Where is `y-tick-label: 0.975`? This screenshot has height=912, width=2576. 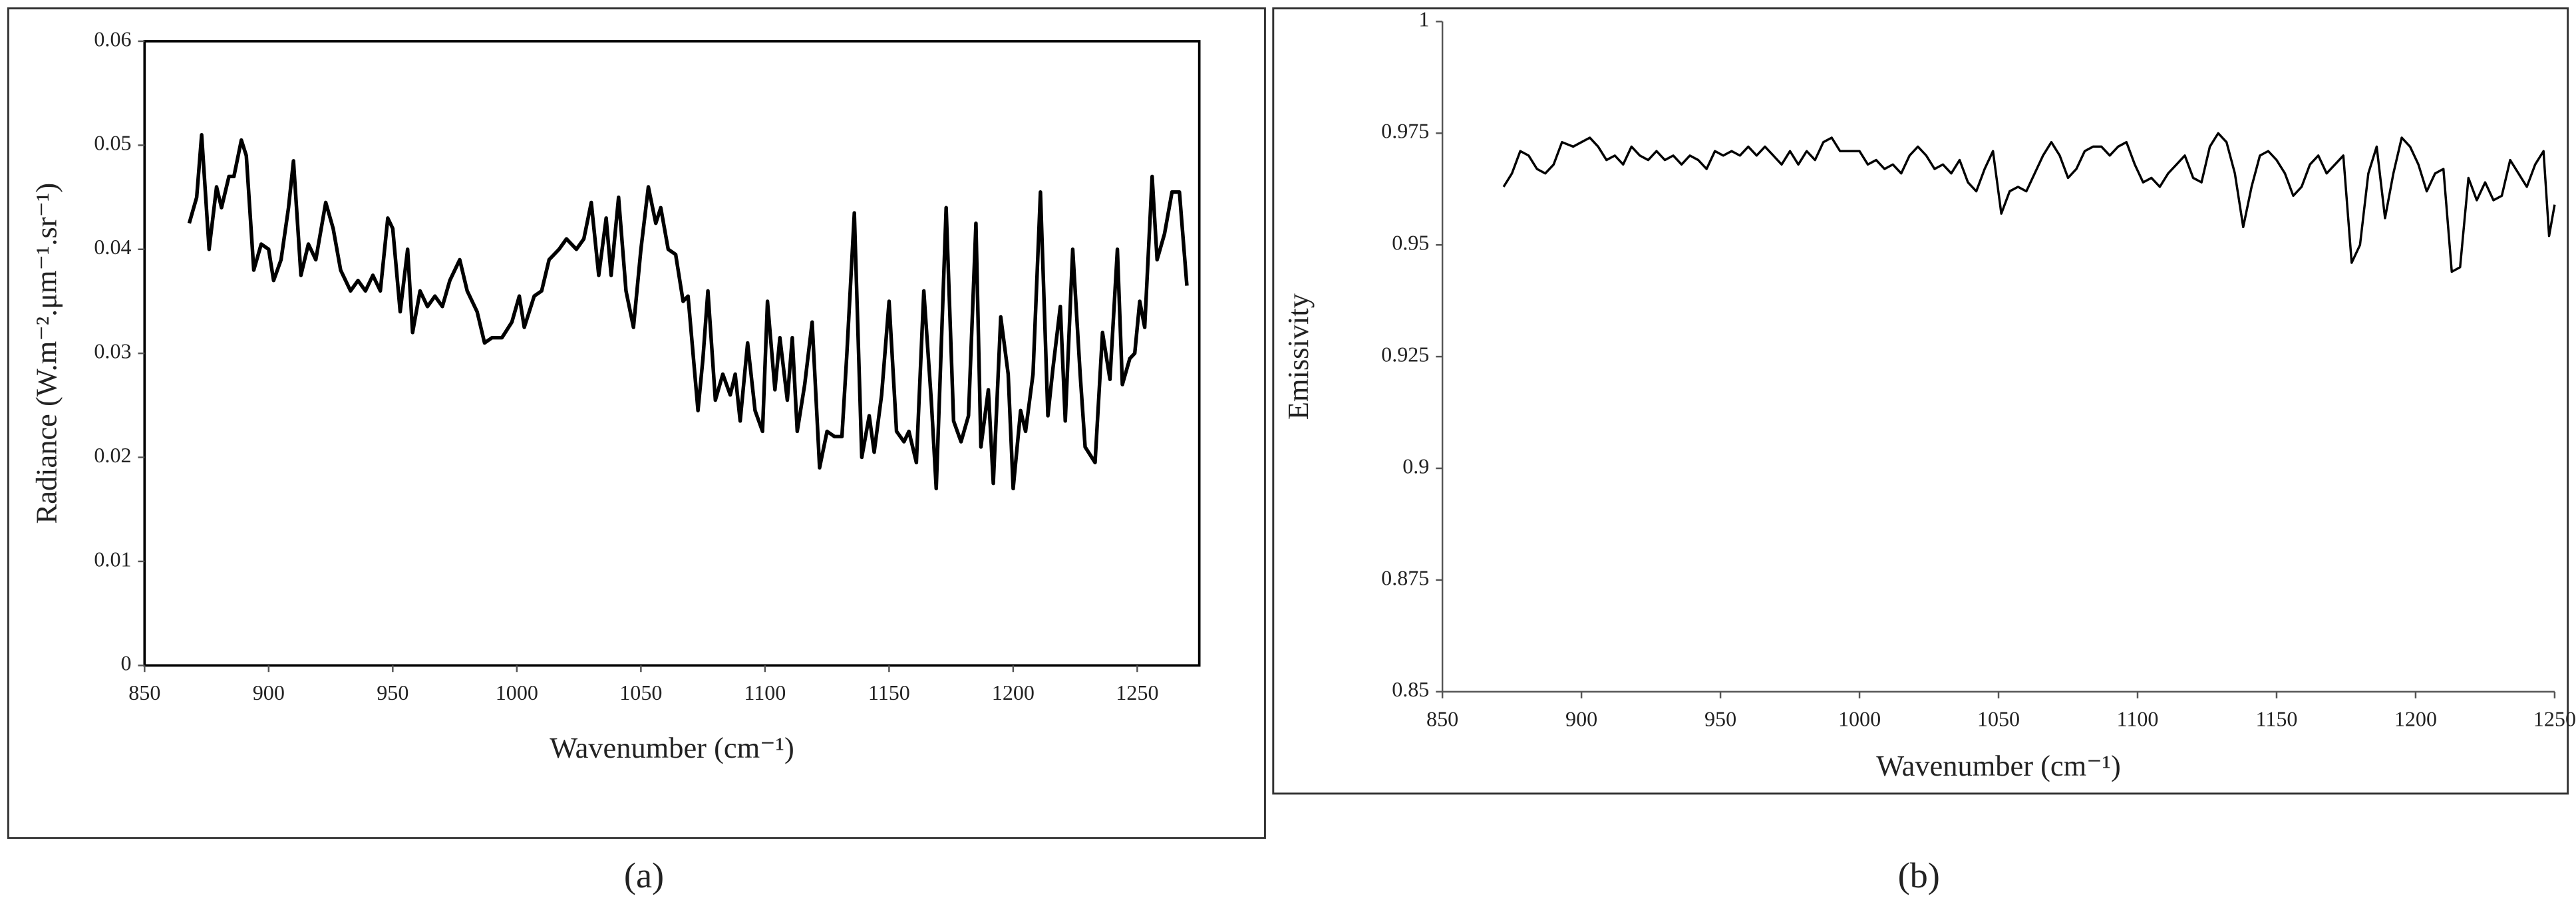
y-tick-label: 0.975 is located at coordinates (1405, 131).